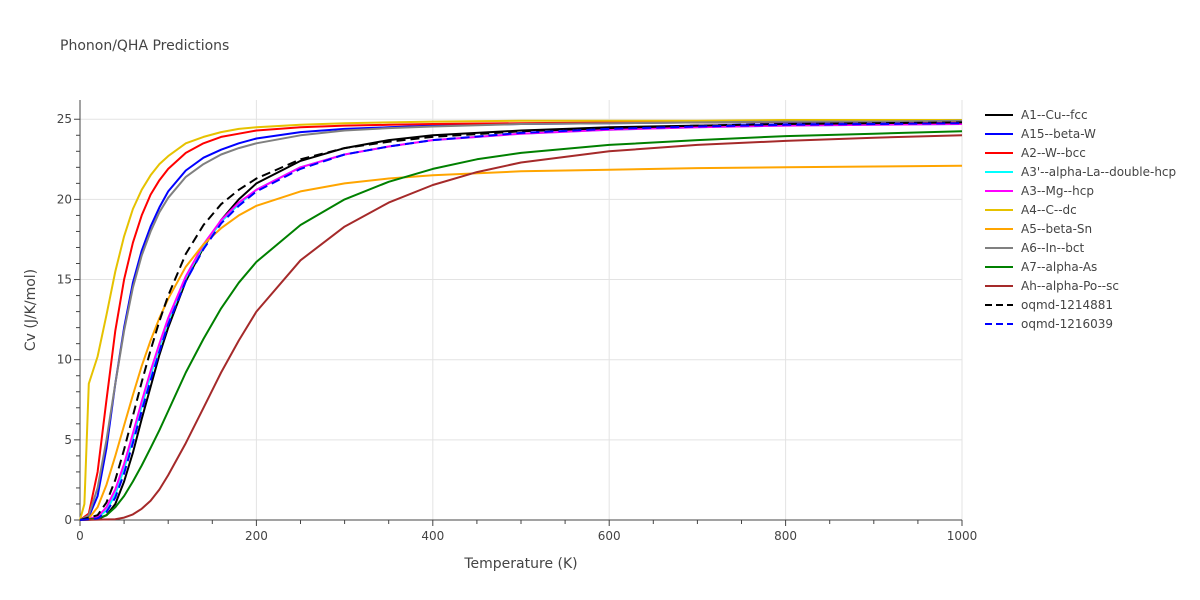 The width and height of the screenshot is (1200, 600). I want to click on legend-label-6: A5--beta-Sn, so click(1056, 229).